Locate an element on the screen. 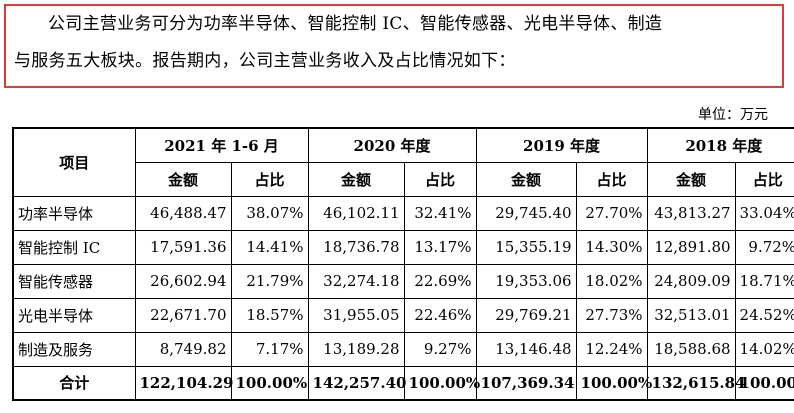  amount-cell: 15,355.19 is located at coordinates (526, 247).